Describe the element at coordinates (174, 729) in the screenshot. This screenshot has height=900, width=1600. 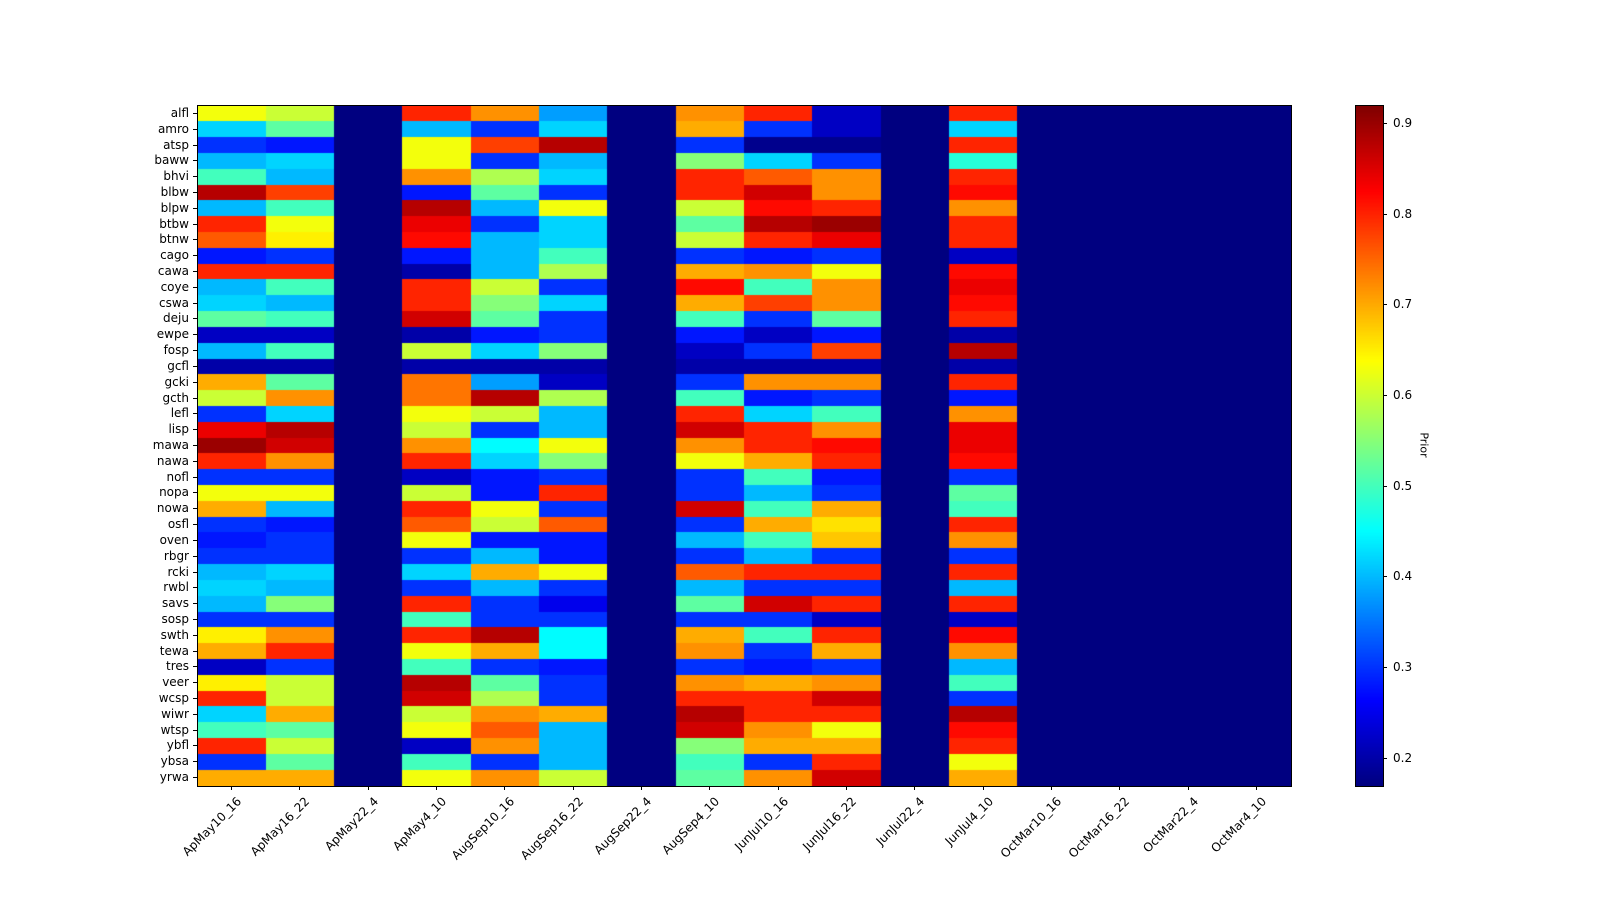
I see `y-tick-label-wtsp: wtsp` at that location.